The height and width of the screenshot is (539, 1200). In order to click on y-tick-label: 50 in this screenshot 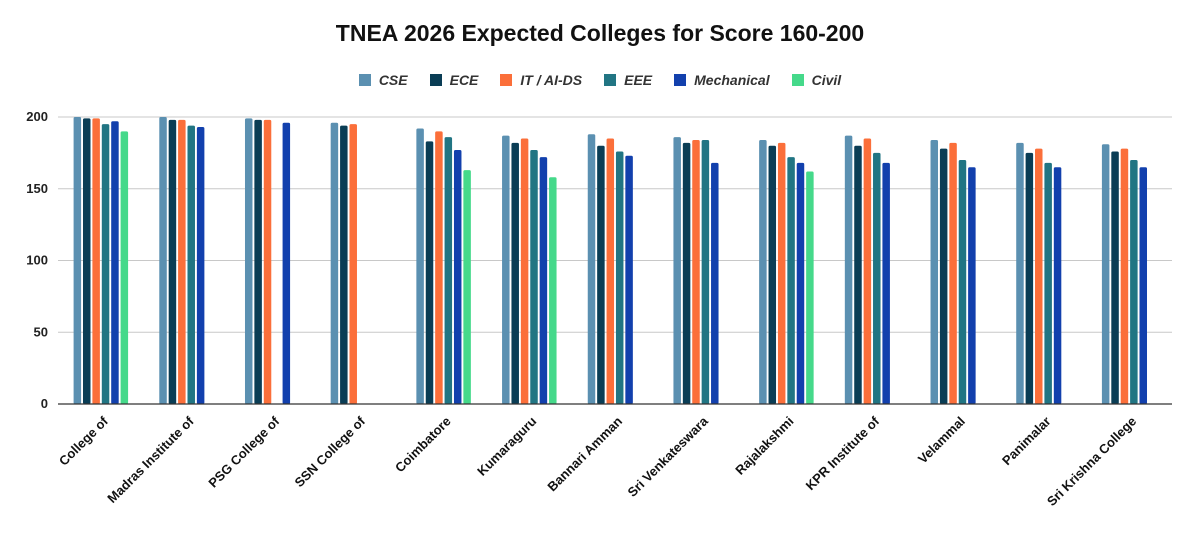, I will do `click(41, 331)`.